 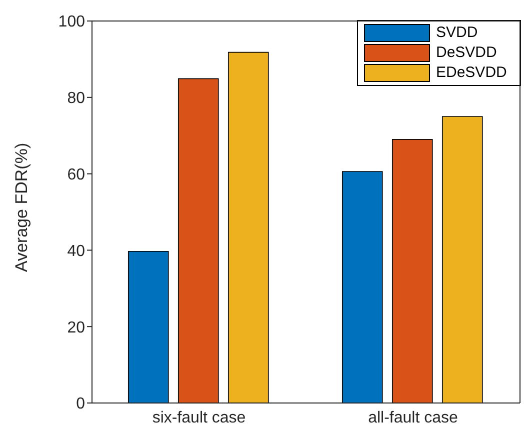 What do you see at coordinates (413, 417) in the screenshot?
I see `x-tick-label: all-fault case` at bounding box center [413, 417].